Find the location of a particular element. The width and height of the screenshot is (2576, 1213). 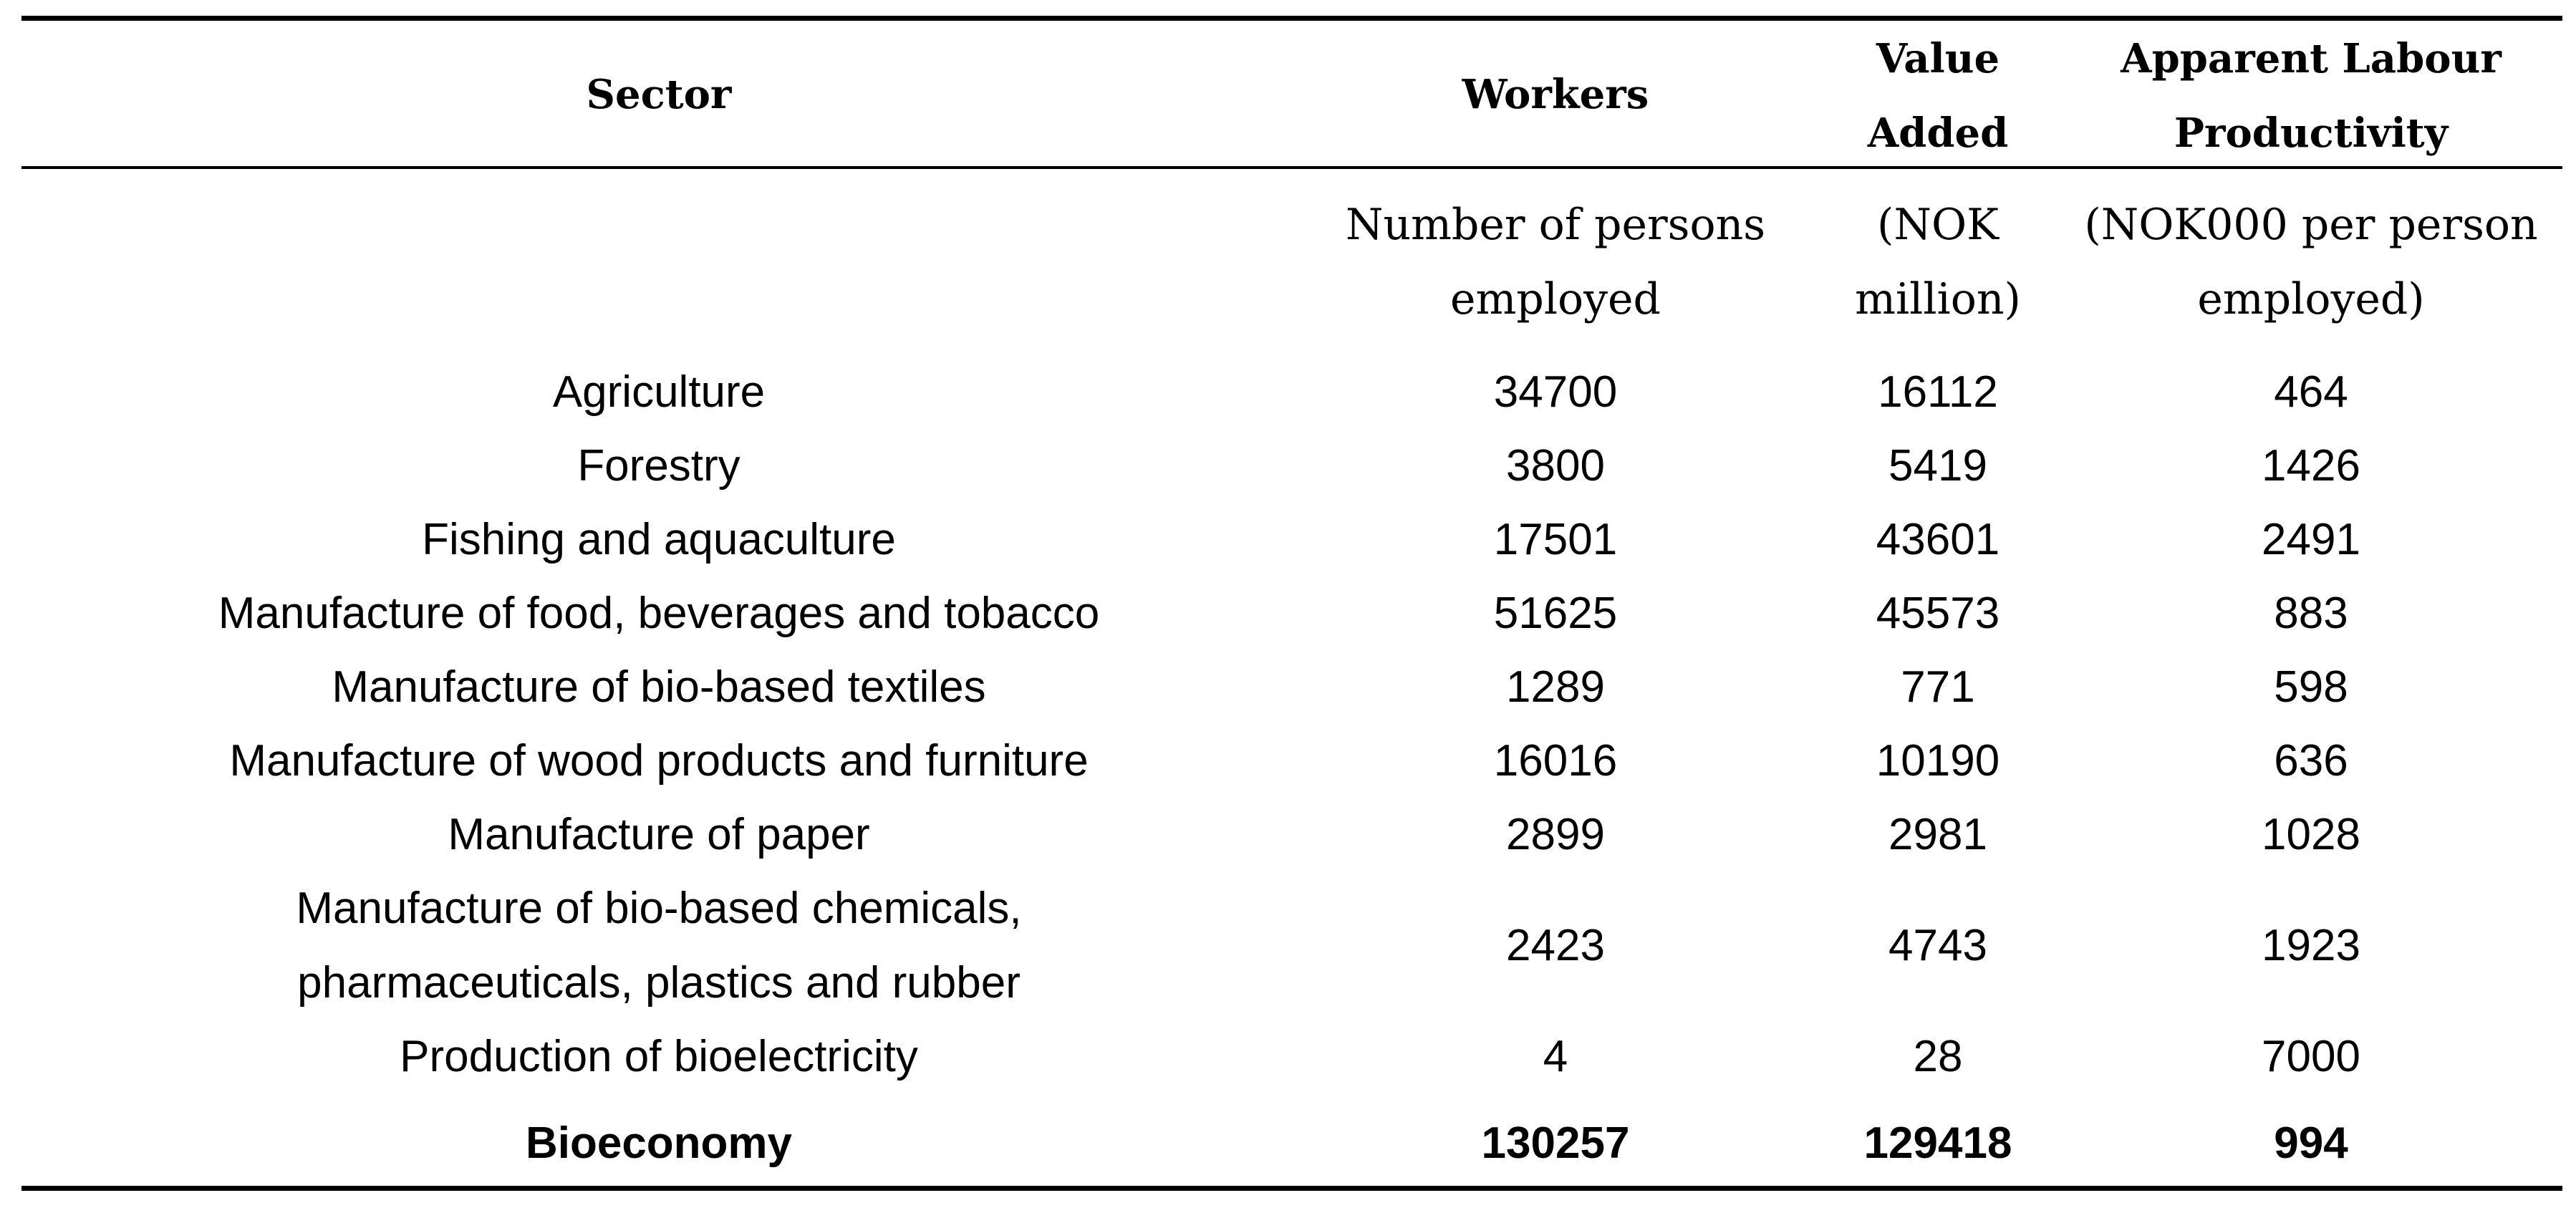

table-cell-sector: Production of bioelectricity is located at coordinates (659, 1056).